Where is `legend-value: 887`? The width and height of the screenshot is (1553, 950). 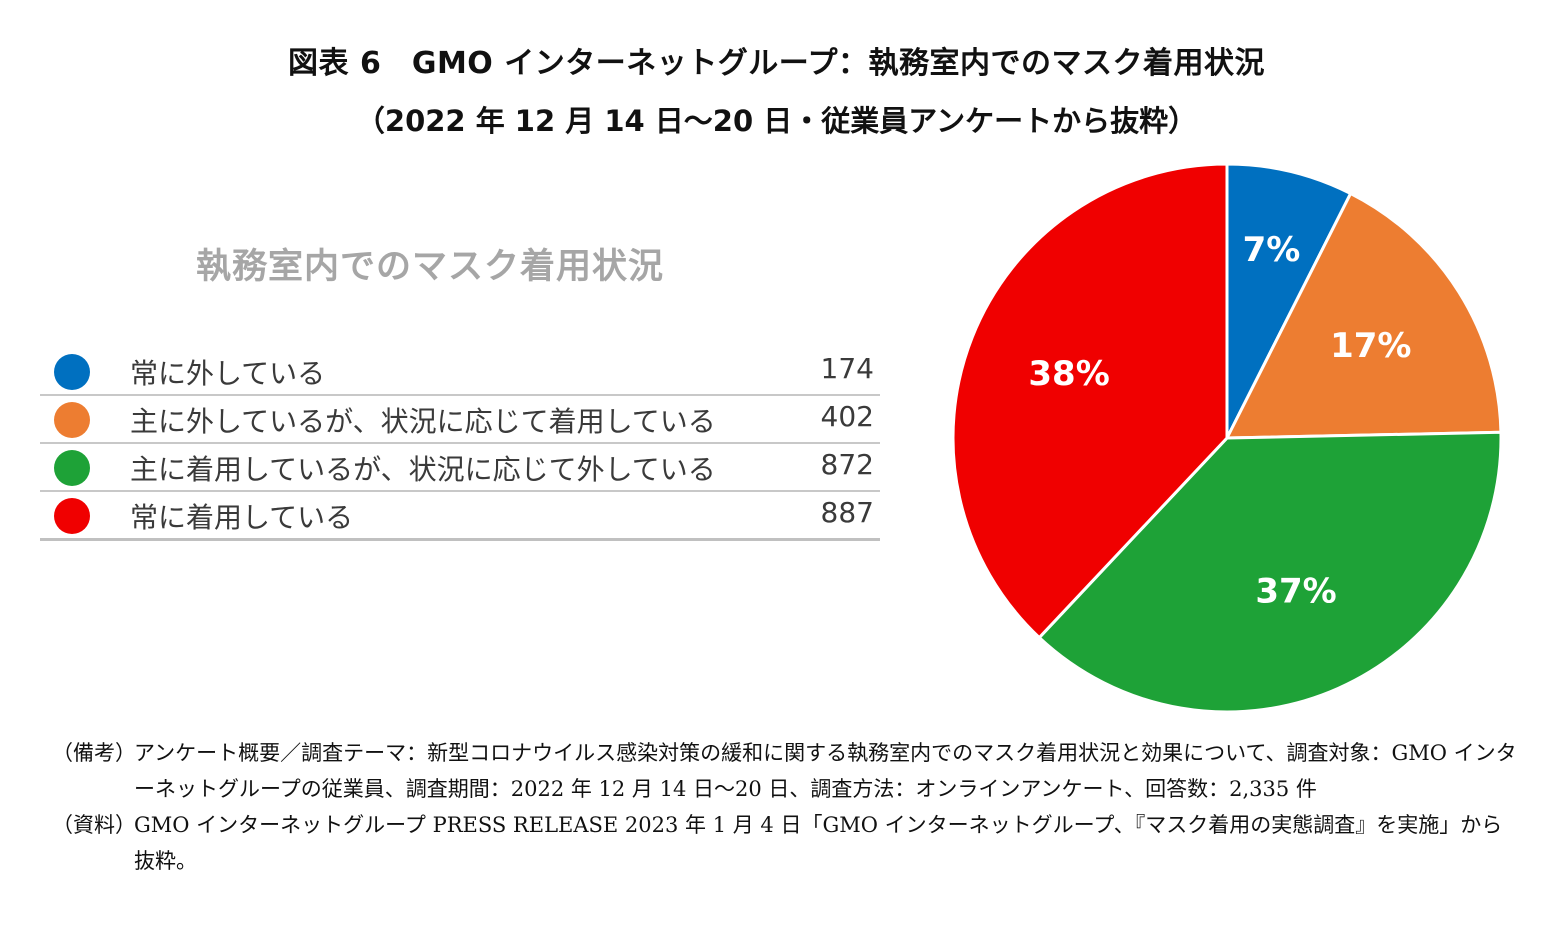
legend-value: 887 is located at coordinates (847, 512).